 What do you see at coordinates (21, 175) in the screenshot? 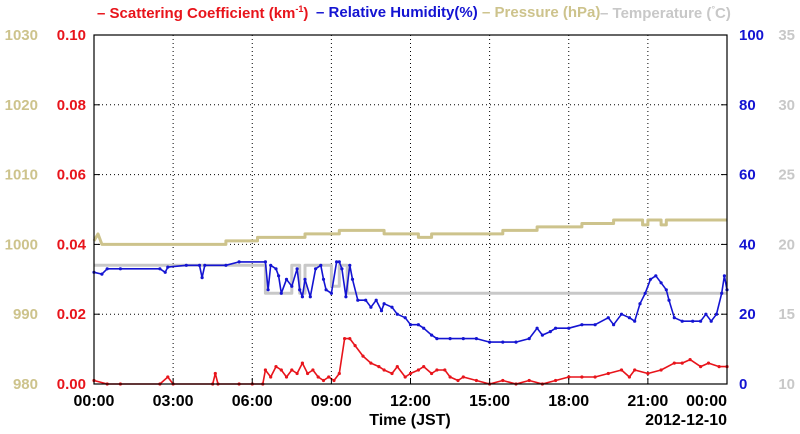
I see `pressure-tick-label: 1010` at bounding box center [21, 175].